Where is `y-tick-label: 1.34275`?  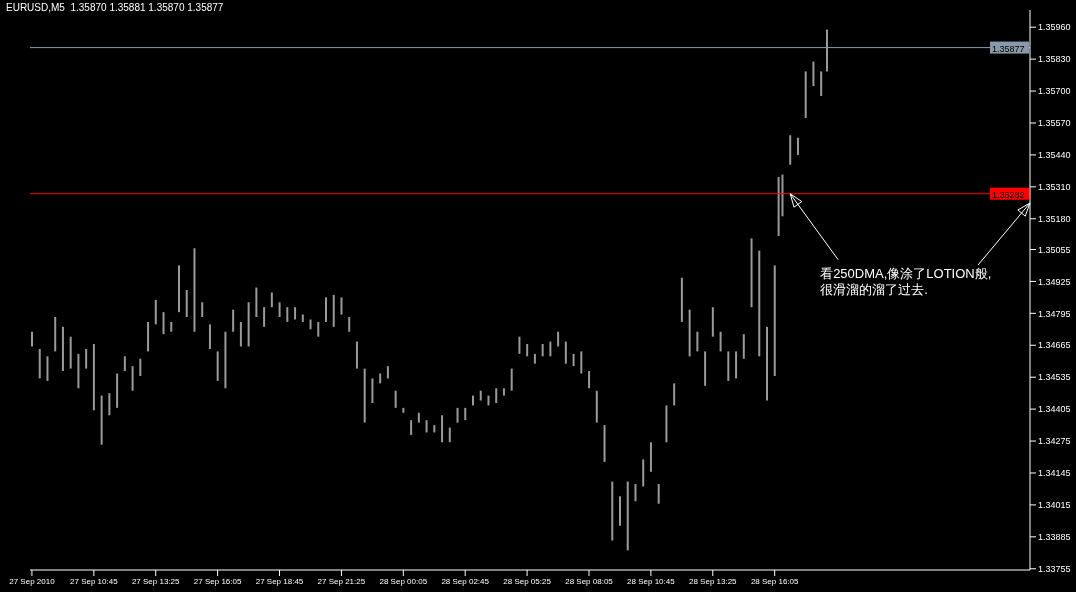 y-tick-label: 1.34275 is located at coordinates (1054, 441).